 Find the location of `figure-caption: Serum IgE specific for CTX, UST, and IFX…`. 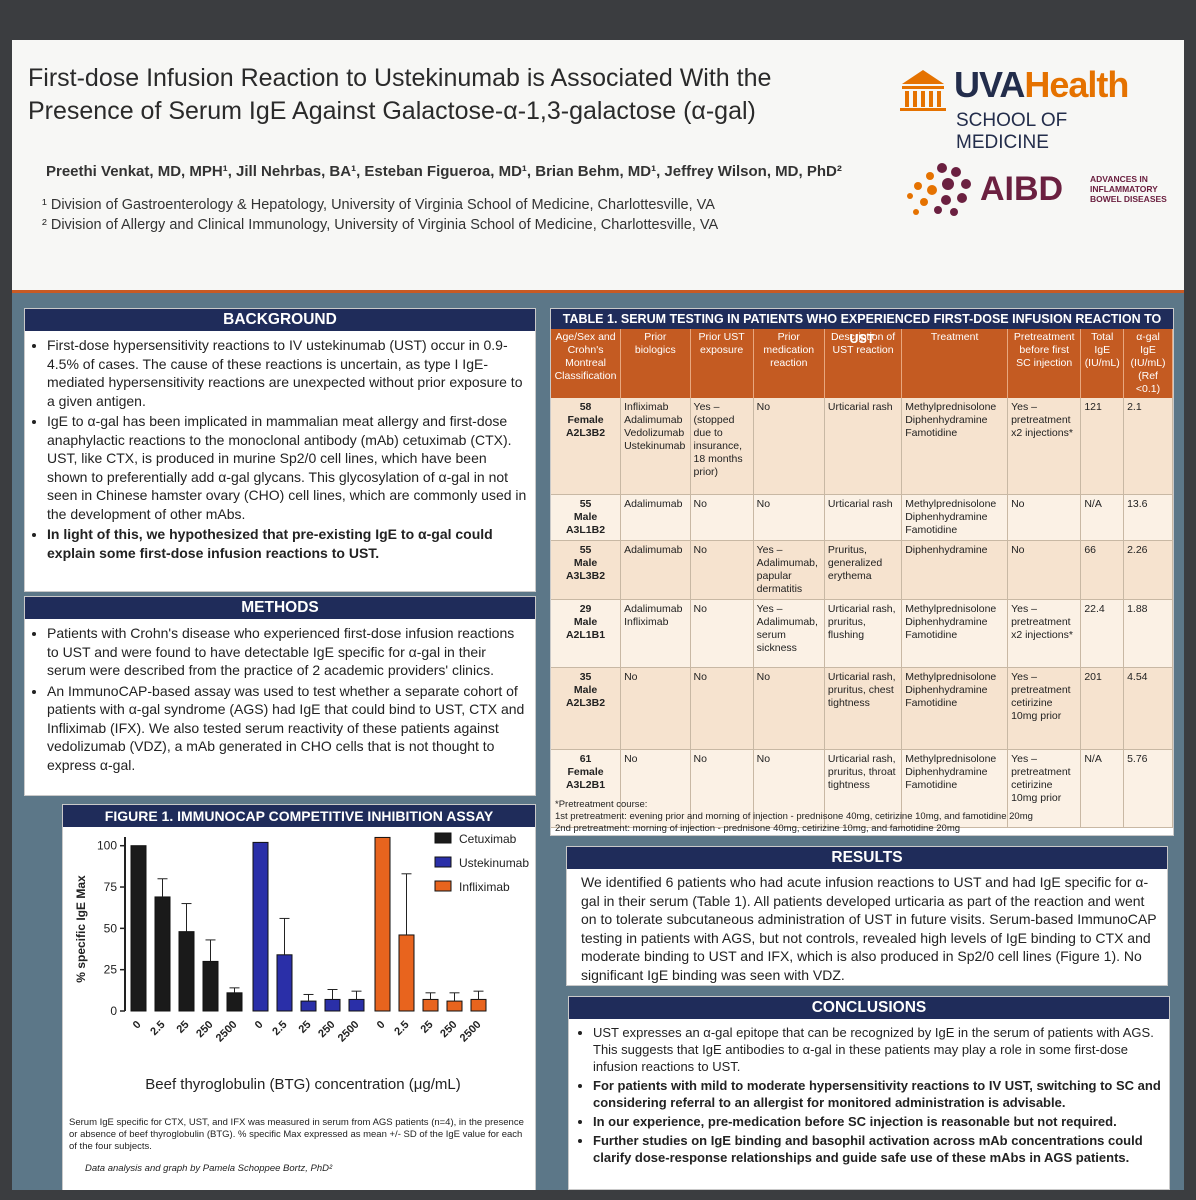

figure-caption: Serum IgE specific for CTX, UST, and IFX… is located at coordinates (296, 1134).